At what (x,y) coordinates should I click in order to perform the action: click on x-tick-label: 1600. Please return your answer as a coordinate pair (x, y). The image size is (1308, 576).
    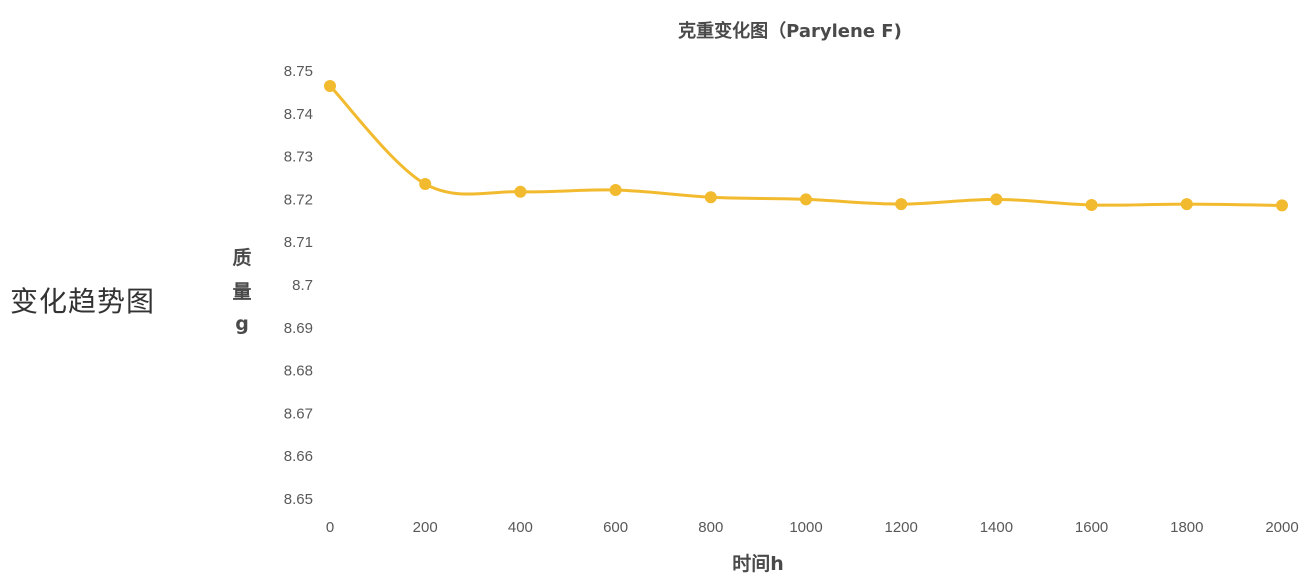
    Looking at the image, I should click on (1091, 527).